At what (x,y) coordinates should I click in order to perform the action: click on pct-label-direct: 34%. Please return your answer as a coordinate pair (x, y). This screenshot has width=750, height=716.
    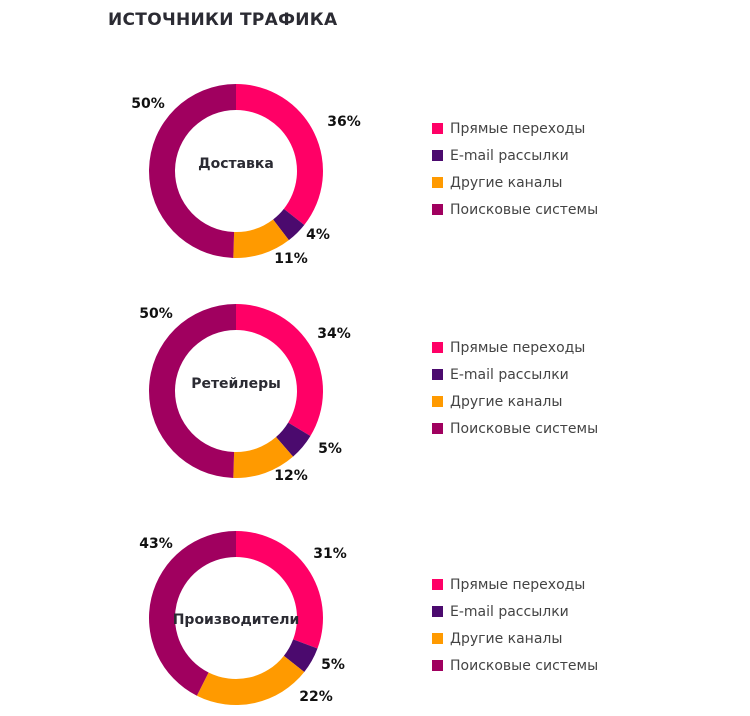
    Looking at the image, I should click on (334, 334).